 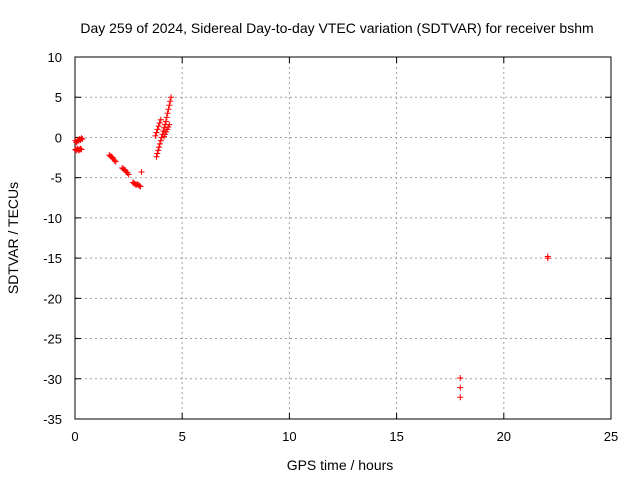 What do you see at coordinates (55, 57) in the screenshot?
I see `y-tick-label: 10` at bounding box center [55, 57].